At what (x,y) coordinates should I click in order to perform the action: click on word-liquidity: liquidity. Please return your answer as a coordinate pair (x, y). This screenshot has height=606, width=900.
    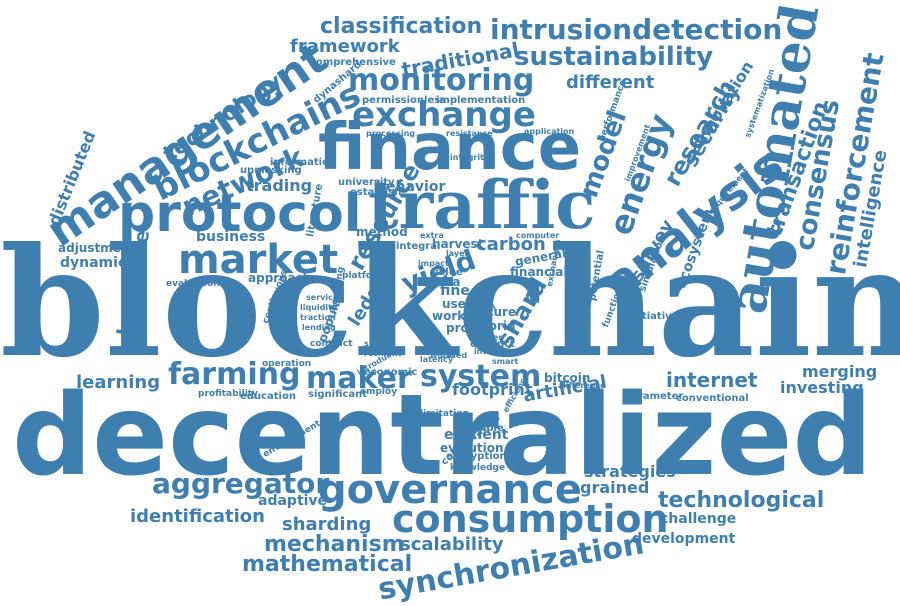
    Looking at the image, I should click on (319, 307).